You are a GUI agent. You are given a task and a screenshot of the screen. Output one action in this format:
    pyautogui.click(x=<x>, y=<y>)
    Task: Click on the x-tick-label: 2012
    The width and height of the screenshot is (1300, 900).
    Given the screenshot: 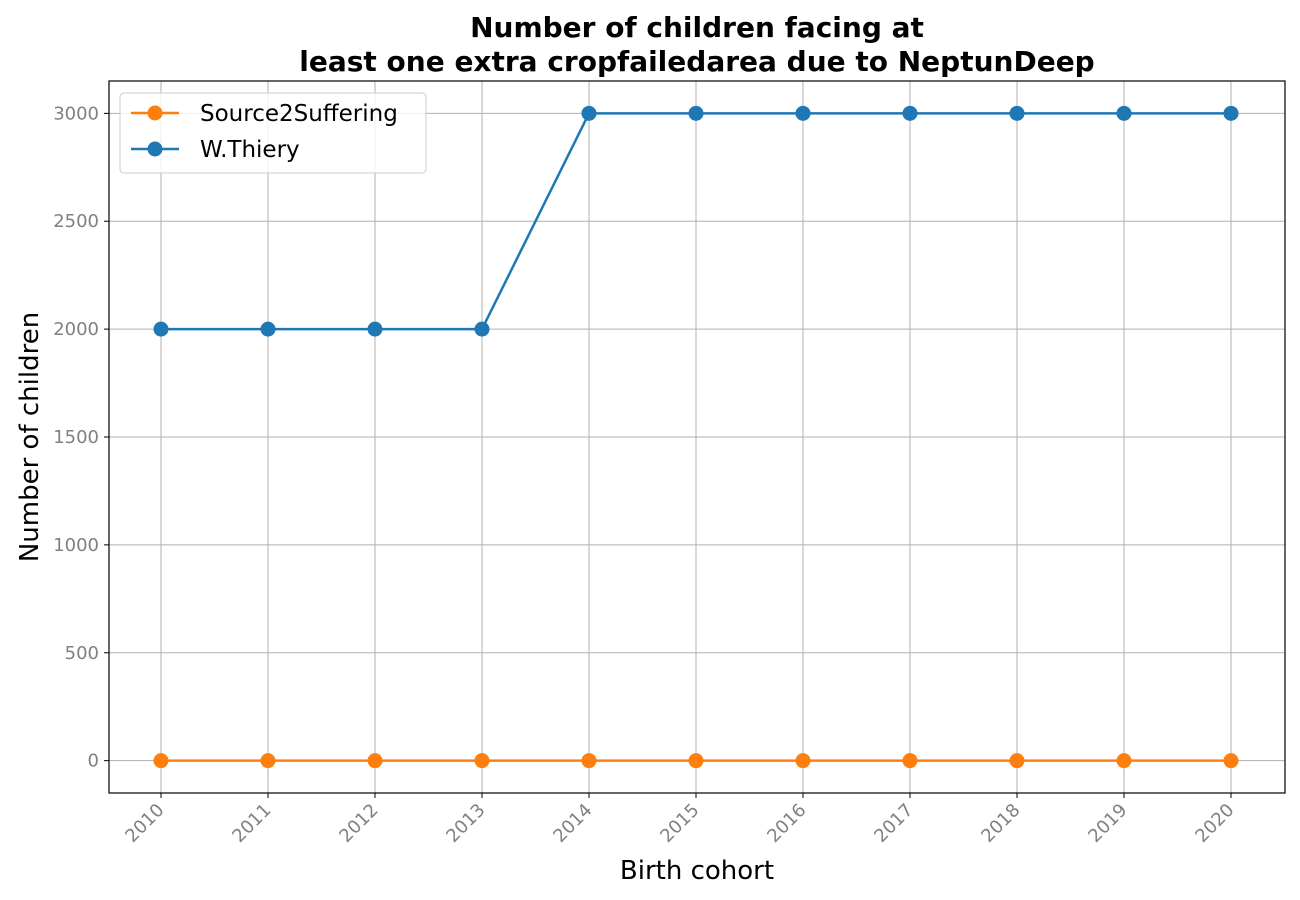 What is the action you would take?
    pyautogui.click(x=358, y=823)
    